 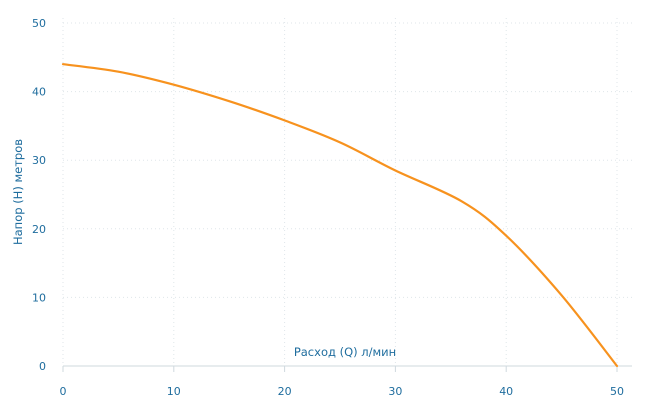 What do you see at coordinates (617, 391) in the screenshot?
I see `x-tick-label: 50` at bounding box center [617, 391].